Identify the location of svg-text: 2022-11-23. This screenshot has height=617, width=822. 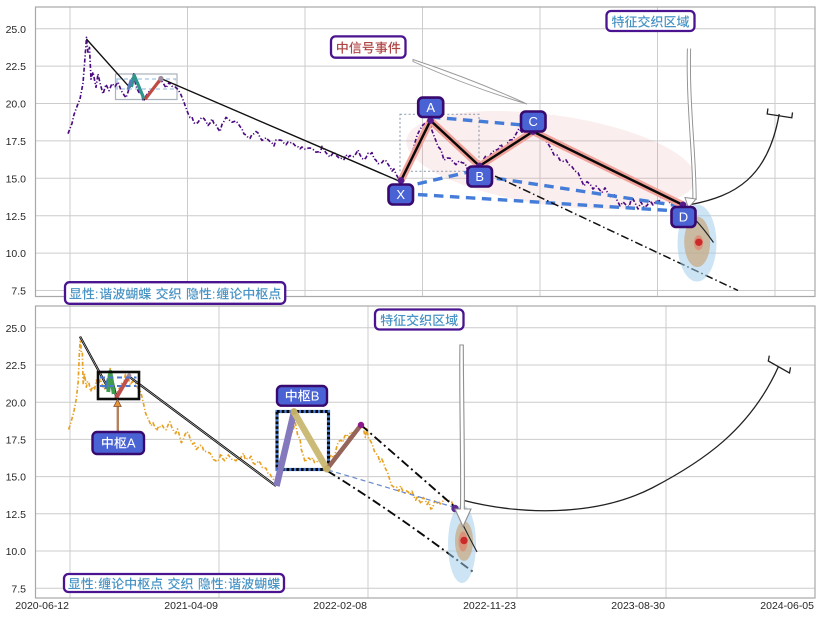
(489, 606).